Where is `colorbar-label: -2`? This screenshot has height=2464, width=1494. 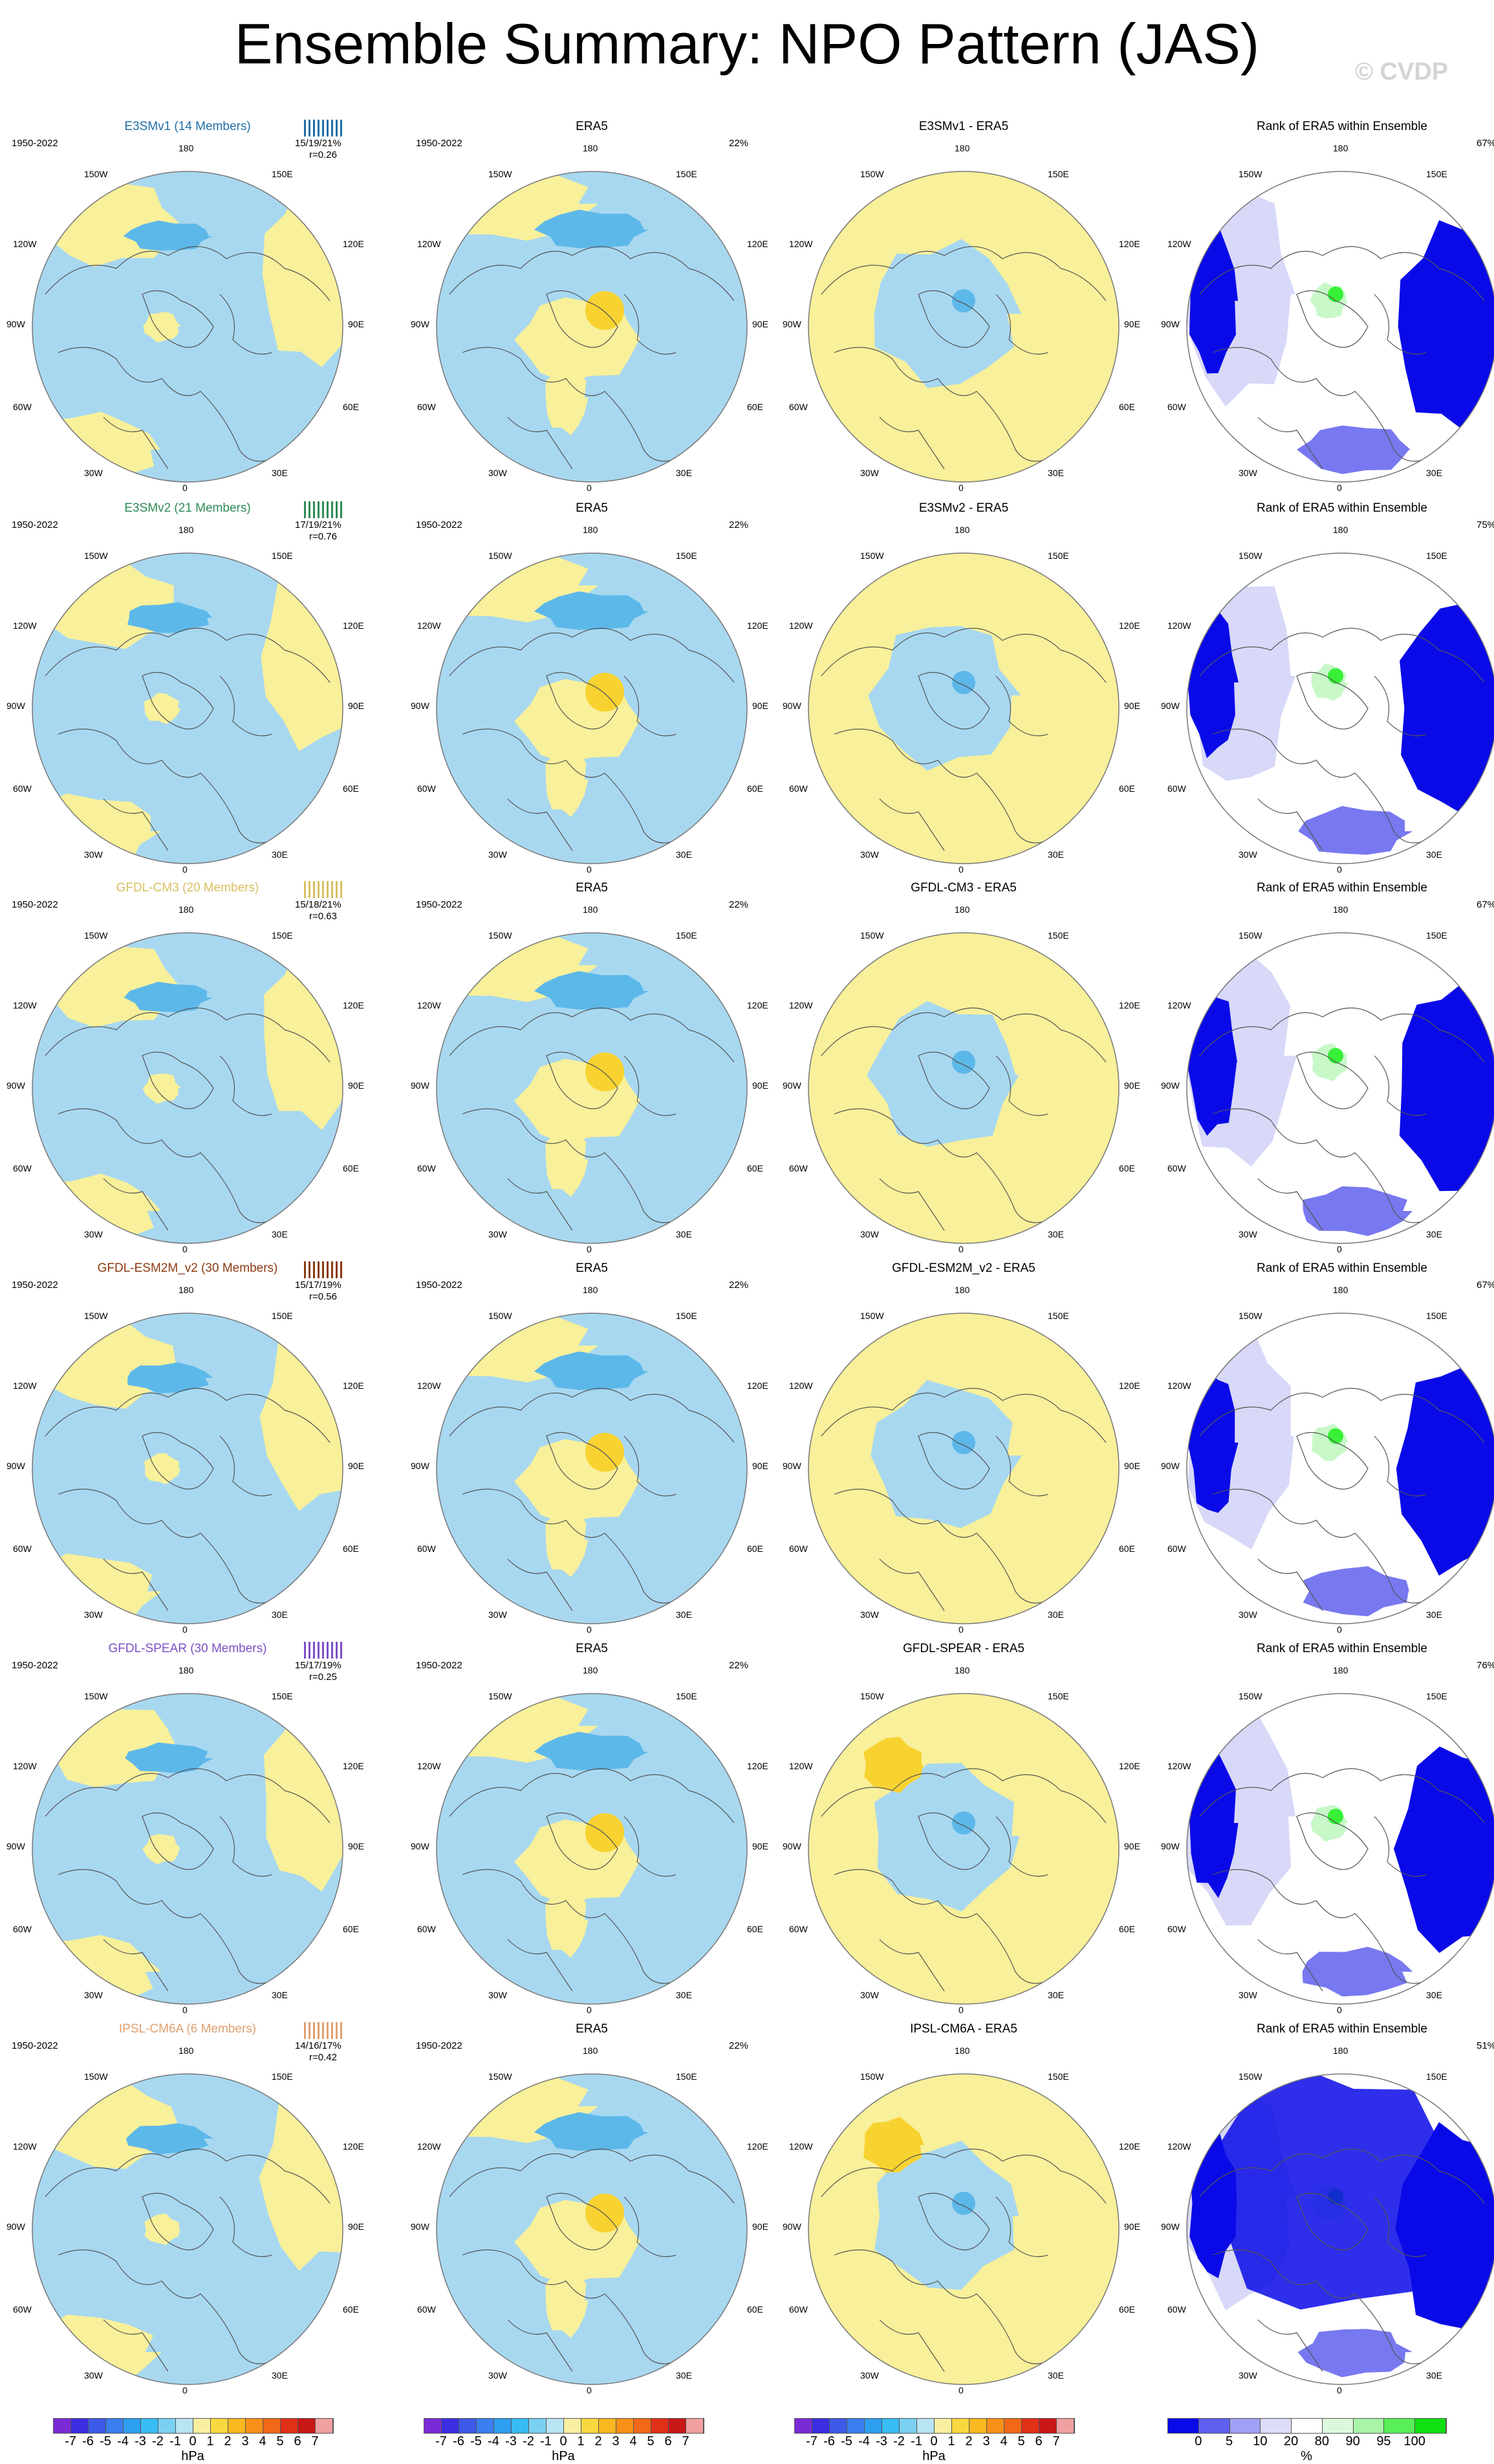
colorbar-label: -2 is located at coordinates (528, 2441).